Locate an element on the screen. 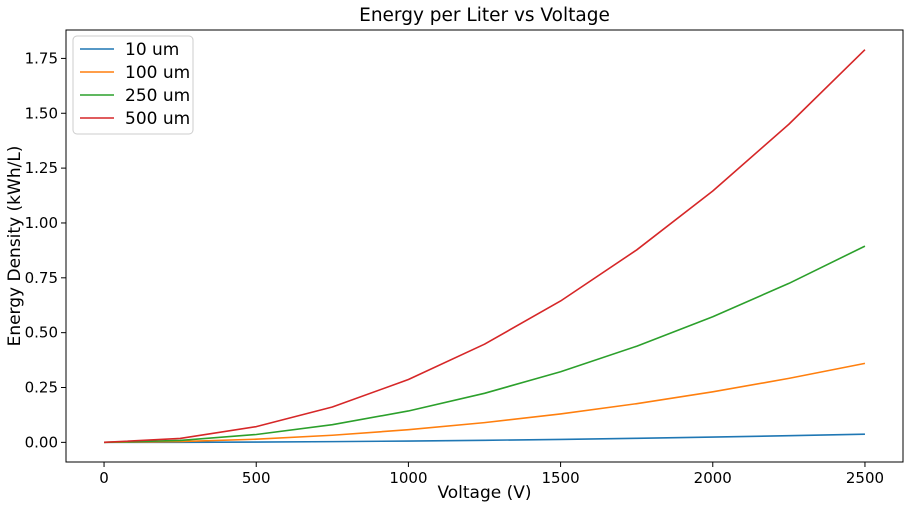  x-tick-label: 500 is located at coordinates (256, 478).